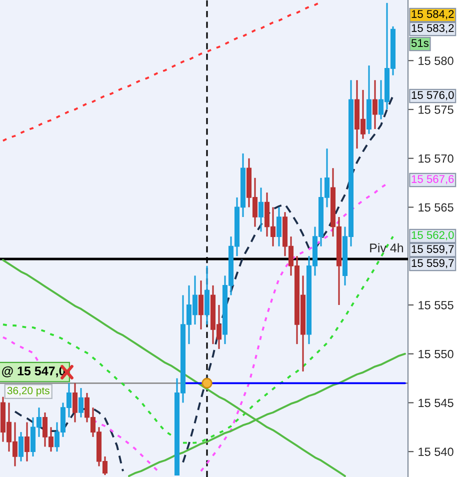  I want to click on text: 15 567,6, so click(433, 179).